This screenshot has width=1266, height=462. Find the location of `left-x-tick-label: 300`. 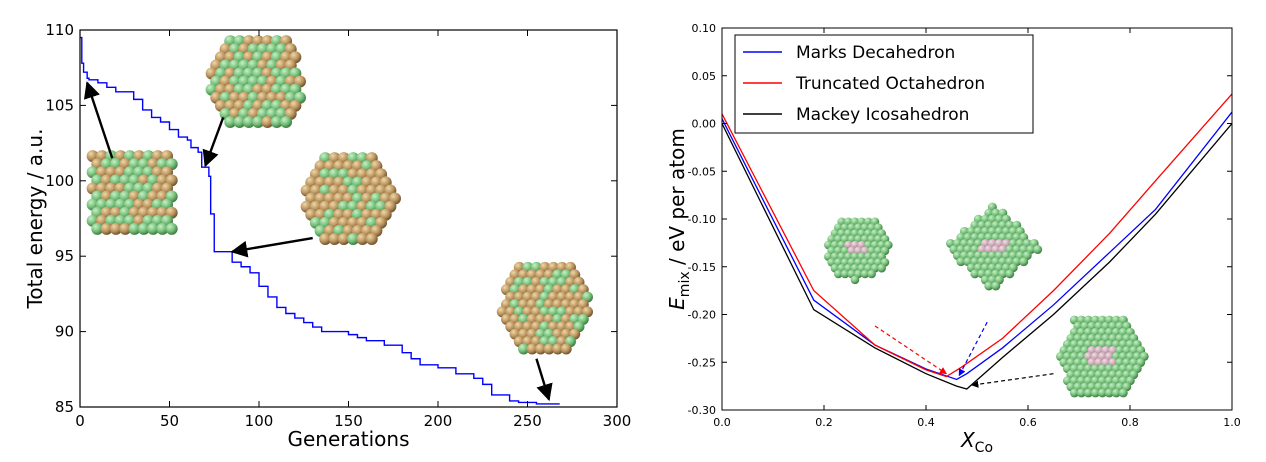

left-x-tick-label: 300 is located at coordinates (617, 421).